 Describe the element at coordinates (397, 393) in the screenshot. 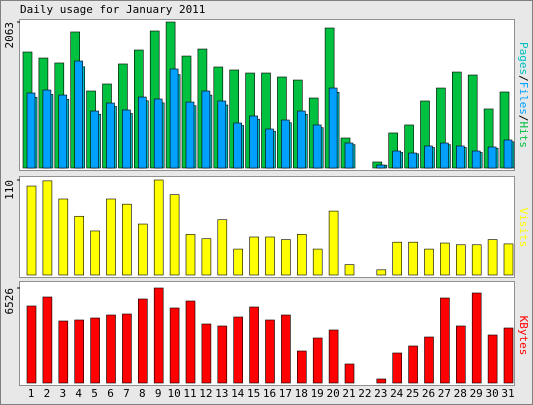

I see `x-tick-label: 24` at that location.